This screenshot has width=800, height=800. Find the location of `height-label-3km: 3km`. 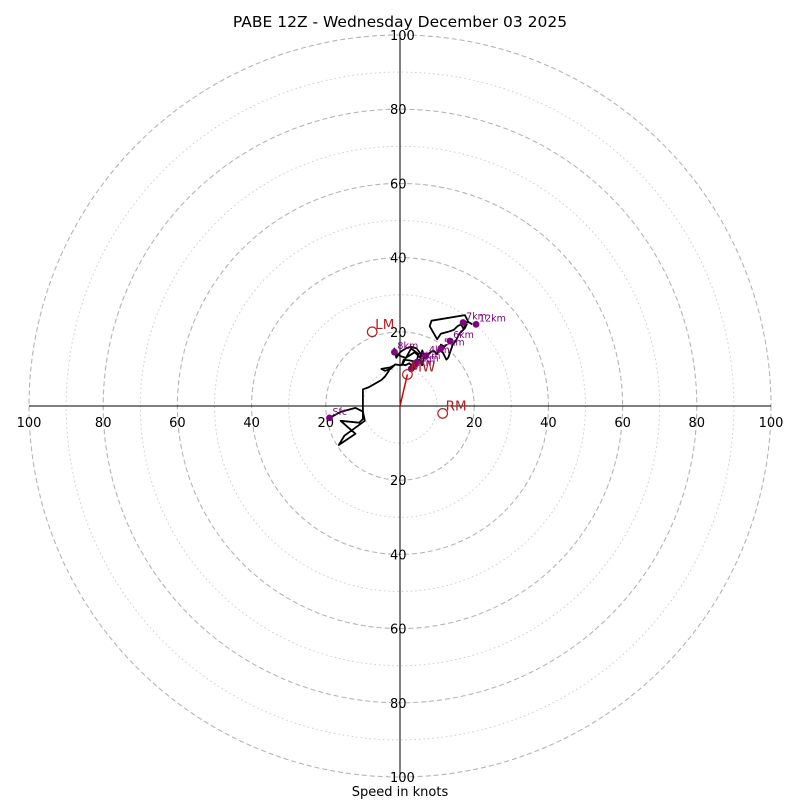

height-label-3km: 3km is located at coordinates (430, 356).